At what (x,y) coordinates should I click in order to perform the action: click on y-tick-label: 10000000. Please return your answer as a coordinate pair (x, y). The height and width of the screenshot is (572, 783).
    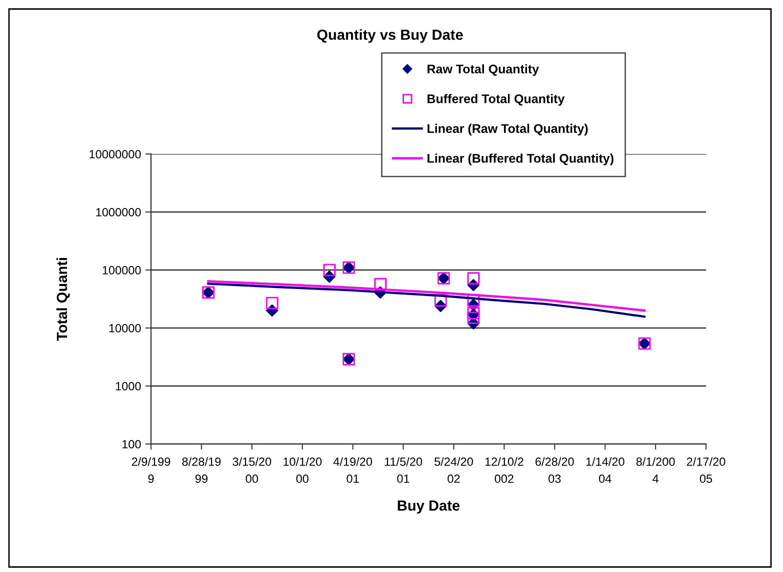
    Looking at the image, I should click on (115, 154).